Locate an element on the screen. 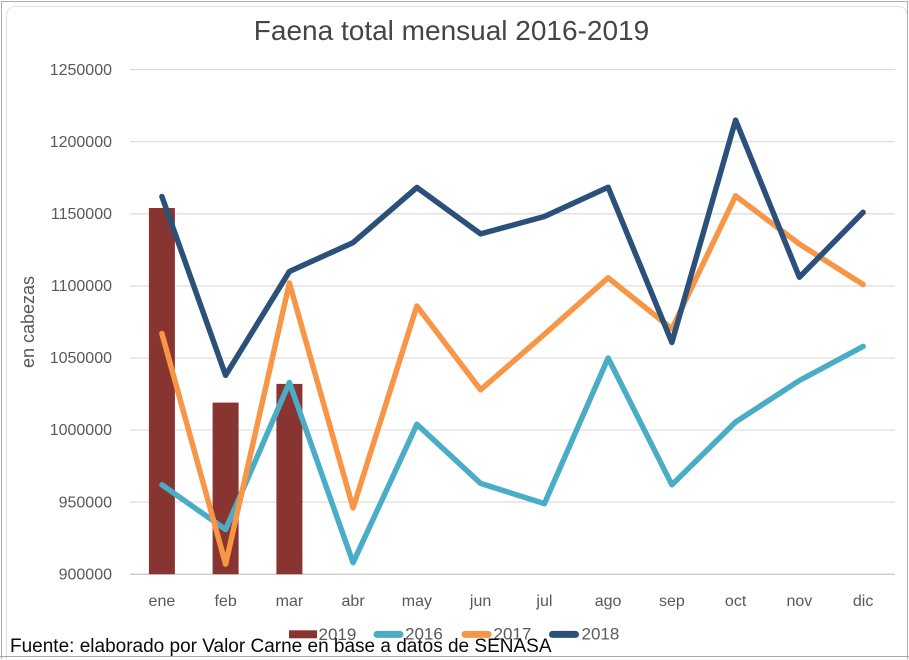 The height and width of the screenshot is (660, 909). svg-text: feb is located at coordinates (225, 601).